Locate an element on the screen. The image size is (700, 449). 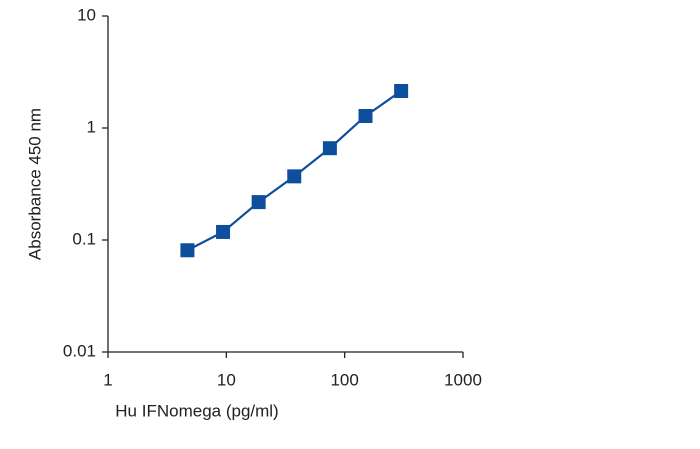
y-tick-label: 10 is located at coordinates (86, 14).